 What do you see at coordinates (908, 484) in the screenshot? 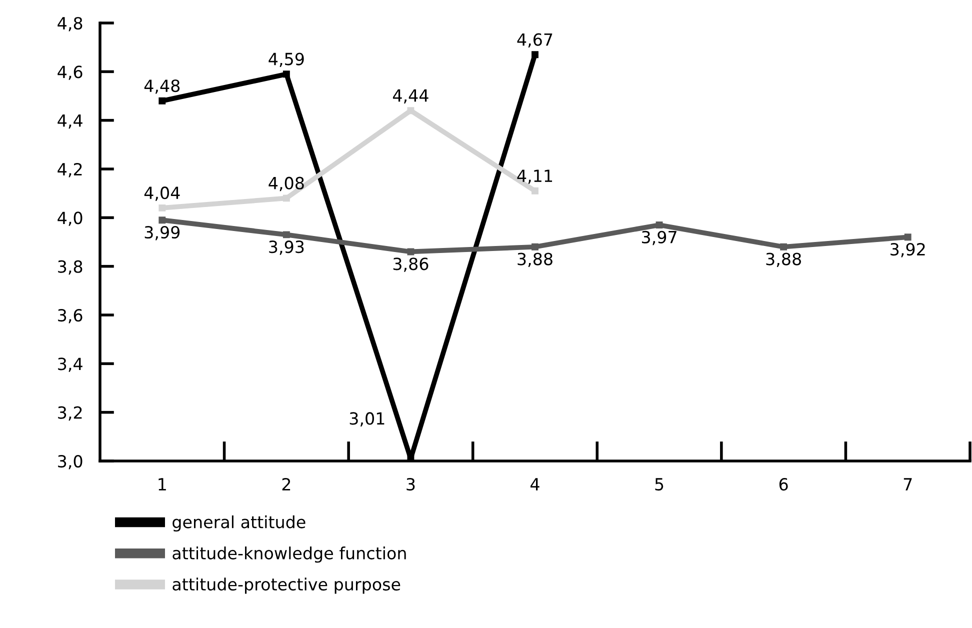
I see `x-tick-label: 7` at bounding box center [908, 484].